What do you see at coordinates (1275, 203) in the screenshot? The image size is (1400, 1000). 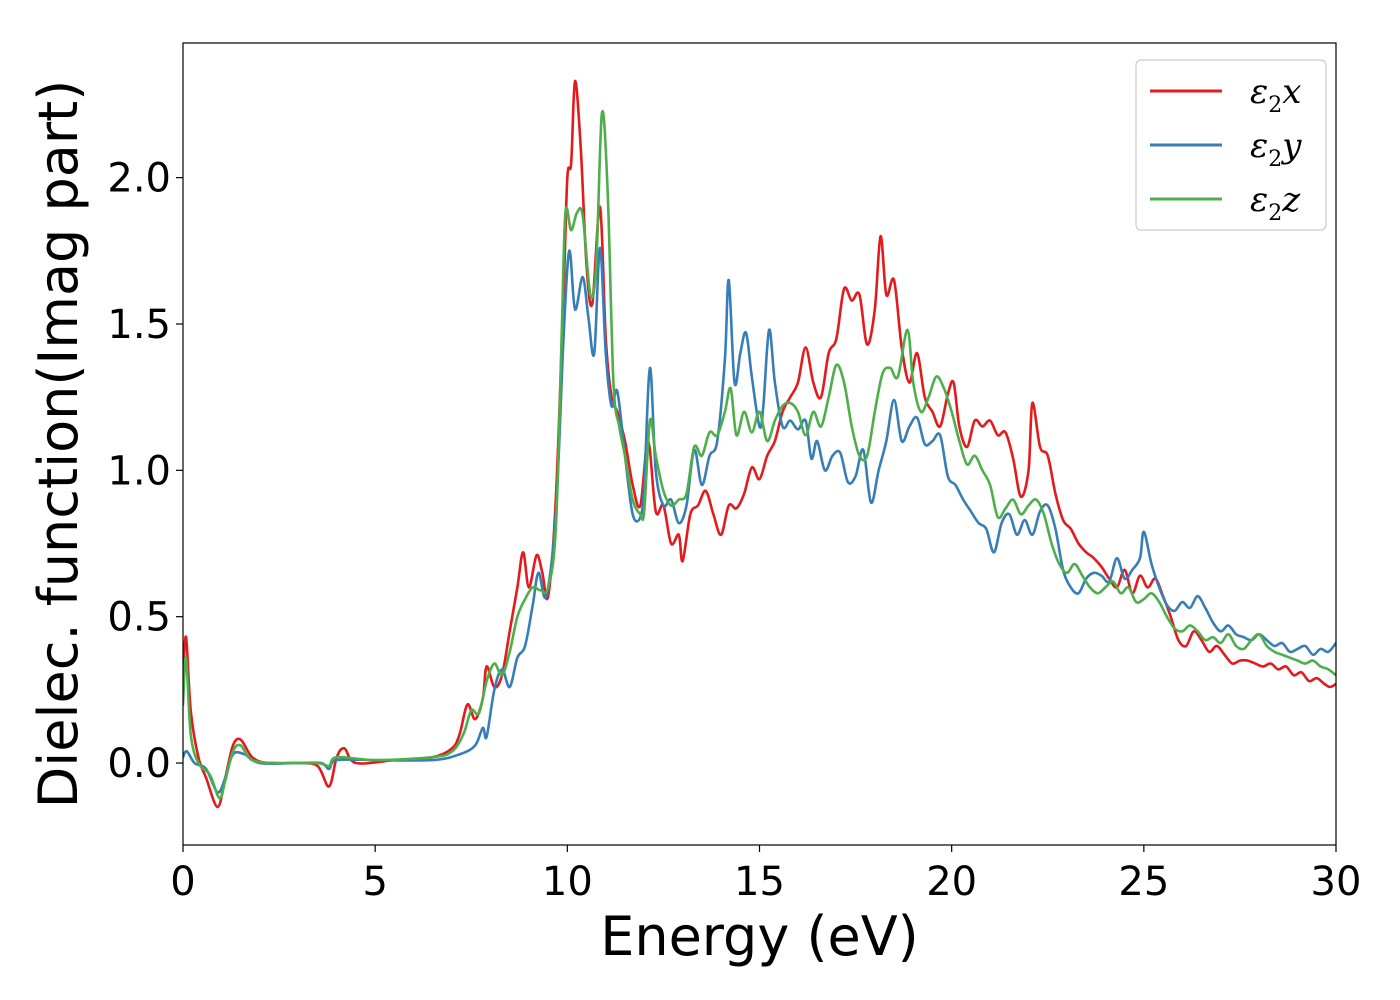 I see `legend-label-z: ε2z` at bounding box center [1275, 203].